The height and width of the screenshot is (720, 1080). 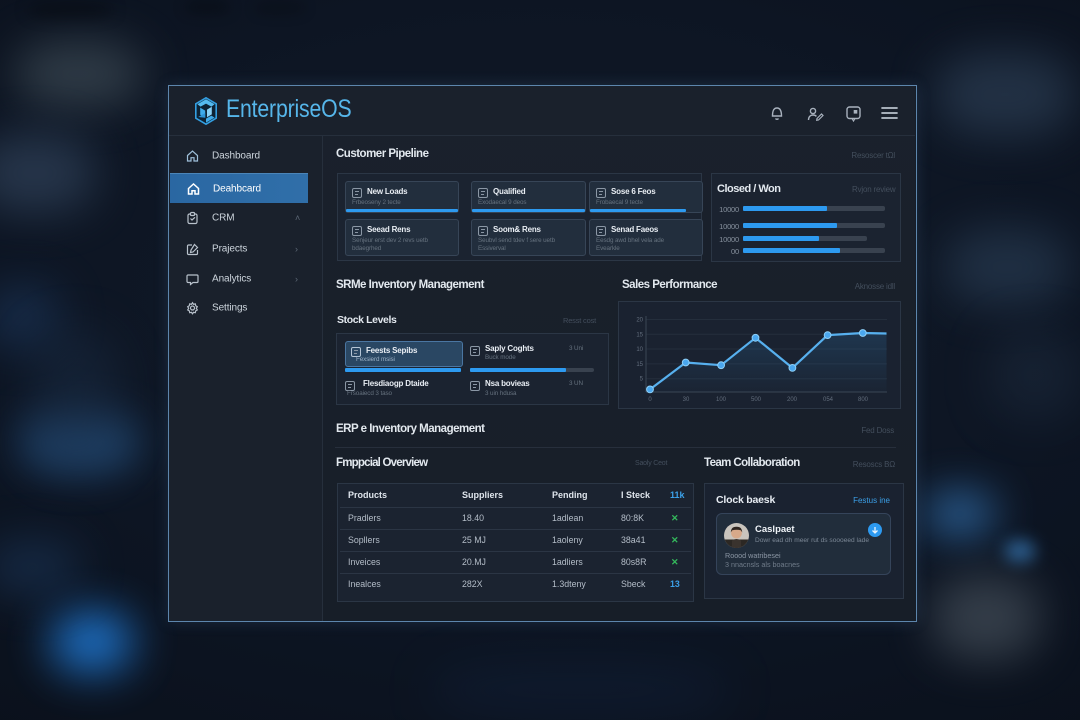 I want to click on svg-text: 054, so click(x=828, y=400).